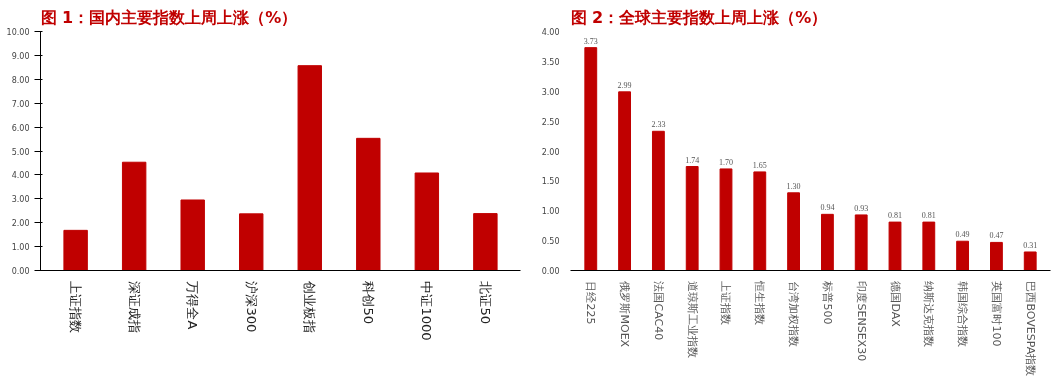 The width and height of the screenshot is (1061, 379). Describe the element at coordinates (692, 160) in the screenshot. I see `data-label: 1.74` at that location.